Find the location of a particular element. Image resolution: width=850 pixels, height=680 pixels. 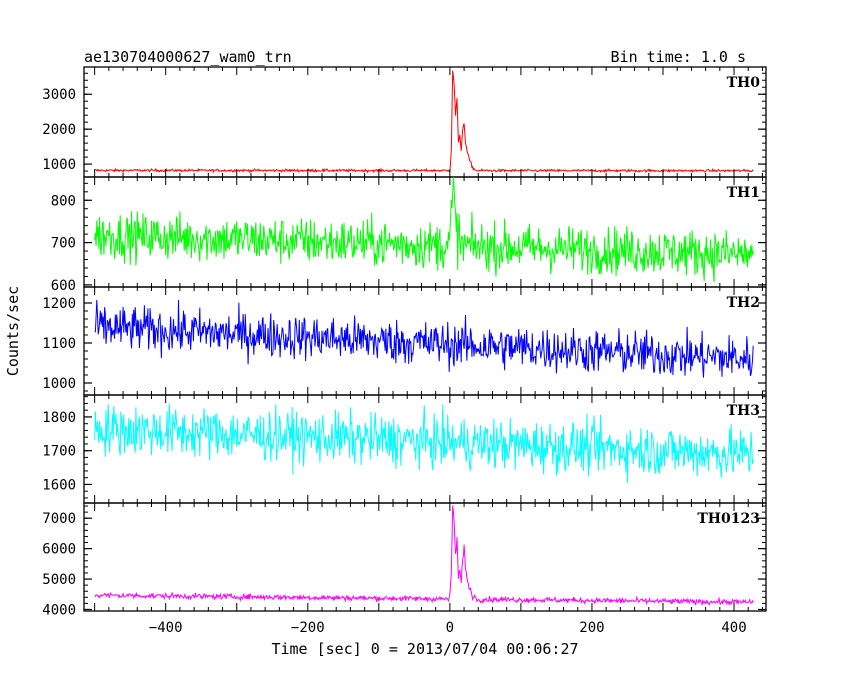

y-tick-label: 1800 is located at coordinates (59, 418).